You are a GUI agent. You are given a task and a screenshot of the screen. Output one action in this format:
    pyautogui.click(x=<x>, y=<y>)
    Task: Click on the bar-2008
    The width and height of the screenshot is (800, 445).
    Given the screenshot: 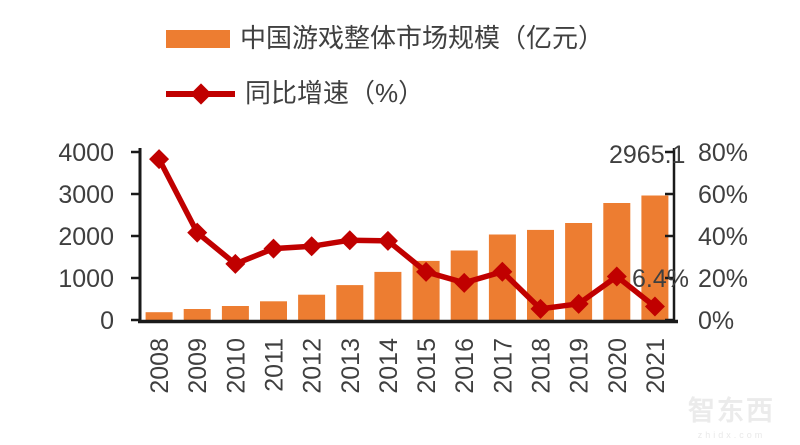 What is the action you would take?
    pyautogui.click(x=159, y=316)
    